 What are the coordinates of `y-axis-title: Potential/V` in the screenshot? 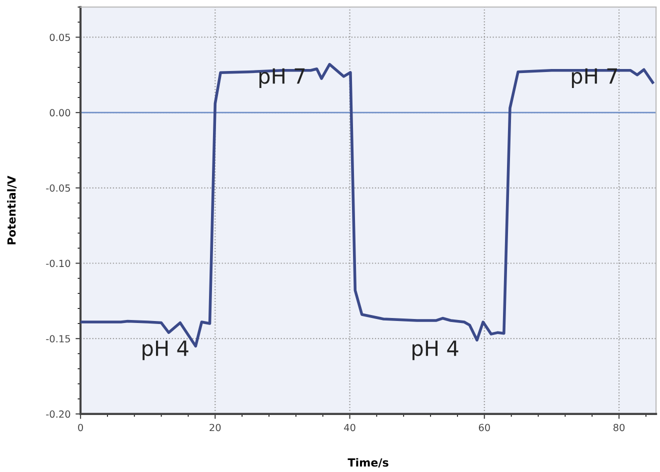 It's located at (12, 210).